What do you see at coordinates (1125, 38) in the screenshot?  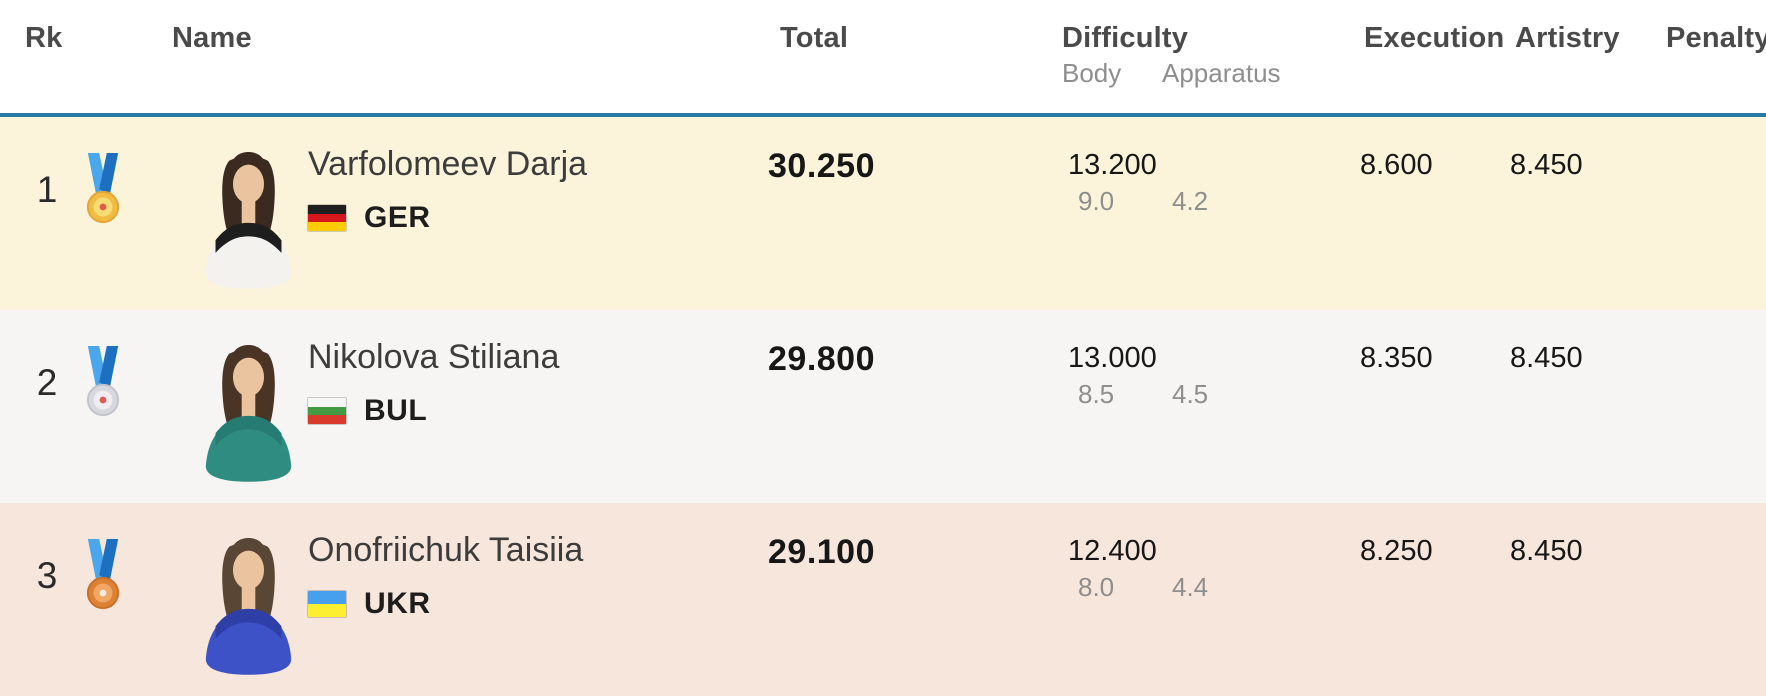 I see `column-header-difficulty: Difficulty` at bounding box center [1125, 38].